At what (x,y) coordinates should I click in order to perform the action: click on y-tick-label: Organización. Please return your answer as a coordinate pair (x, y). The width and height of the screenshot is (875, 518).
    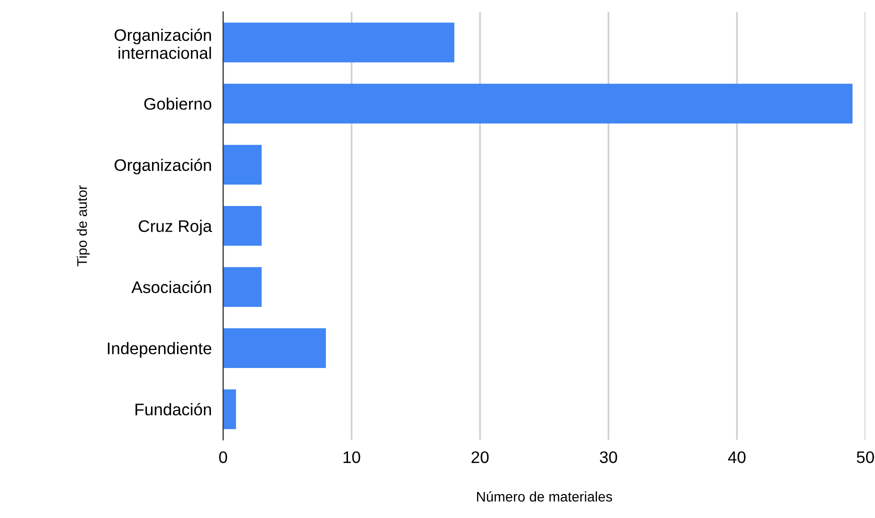
    Looking at the image, I should click on (162, 166).